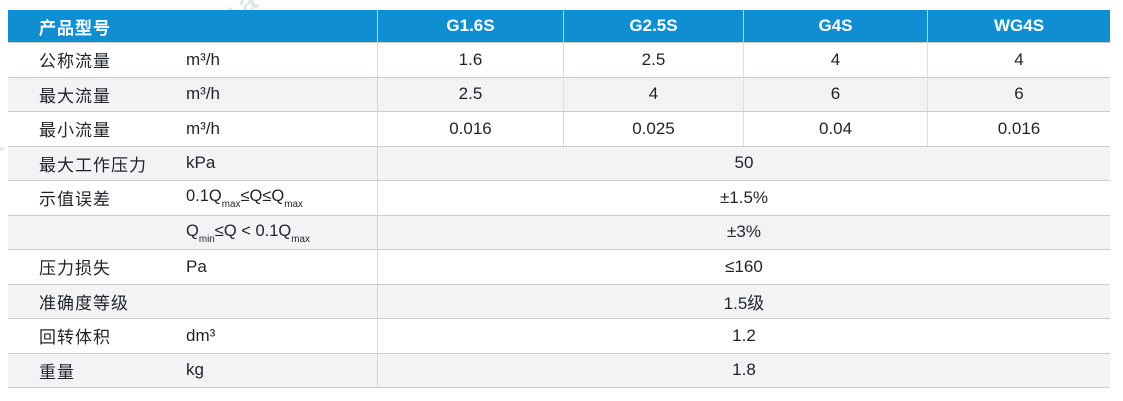 The width and height of the screenshot is (1123, 401). I want to click on table-row-weight: 重量 kg 1.8, so click(559, 369).